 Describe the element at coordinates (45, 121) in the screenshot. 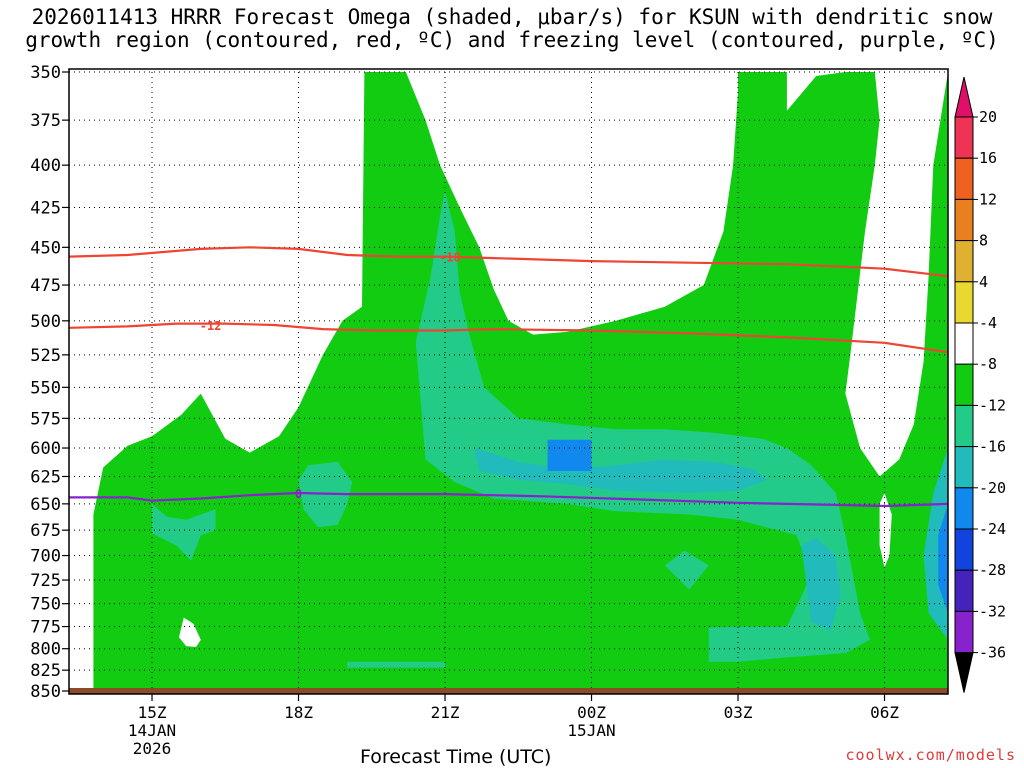

I see `ytick-label-375: 375` at that location.